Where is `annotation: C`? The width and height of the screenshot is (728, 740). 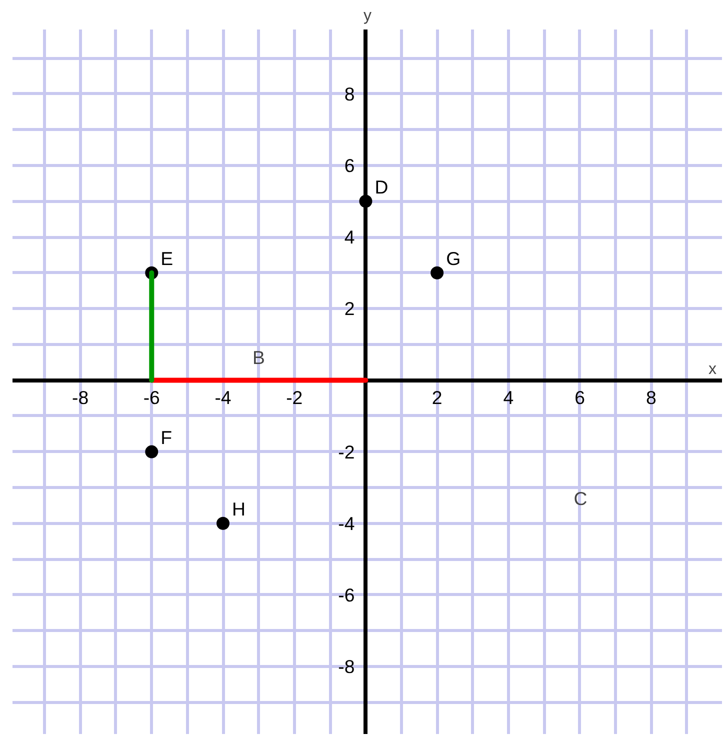
annotation: C is located at coordinates (581, 498).